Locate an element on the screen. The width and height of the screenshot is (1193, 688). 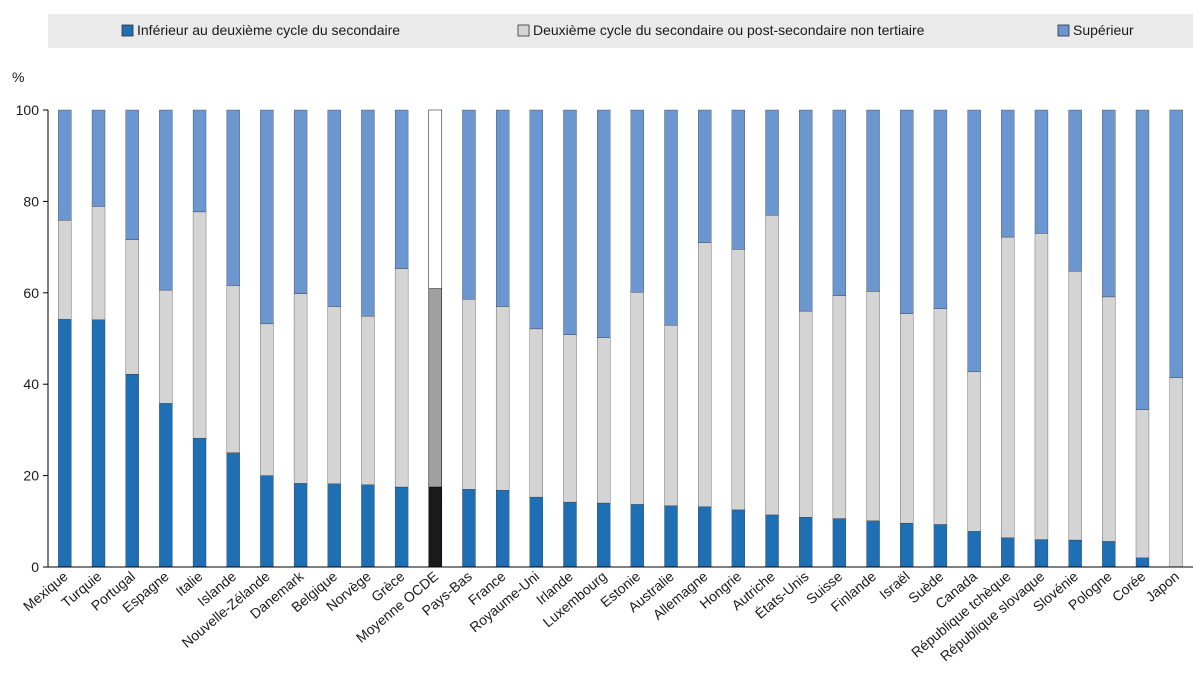
y-axis-unit-label: % is located at coordinates (18, 77).